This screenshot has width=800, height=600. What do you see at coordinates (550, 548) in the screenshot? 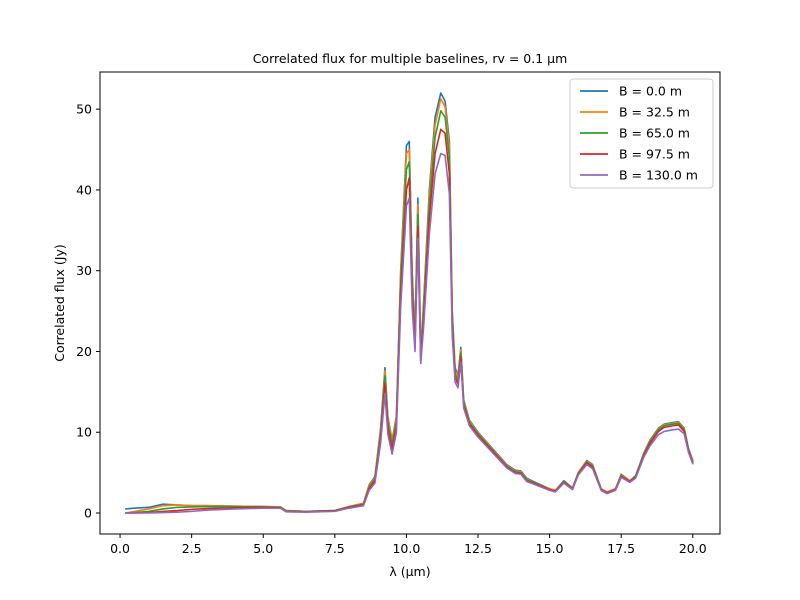
I see `x-tick-label: 15.0` at bounding box center [550, 548].